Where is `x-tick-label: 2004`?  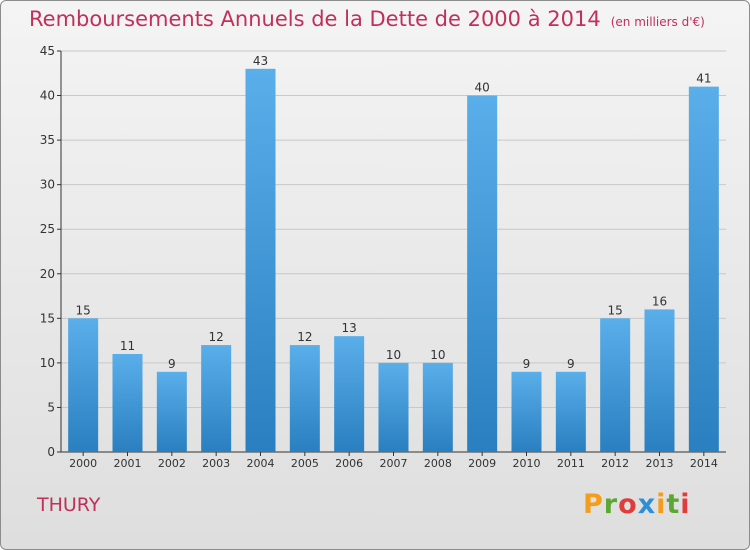 x-tick-label: 2004 is located at coordinates (261, 463).